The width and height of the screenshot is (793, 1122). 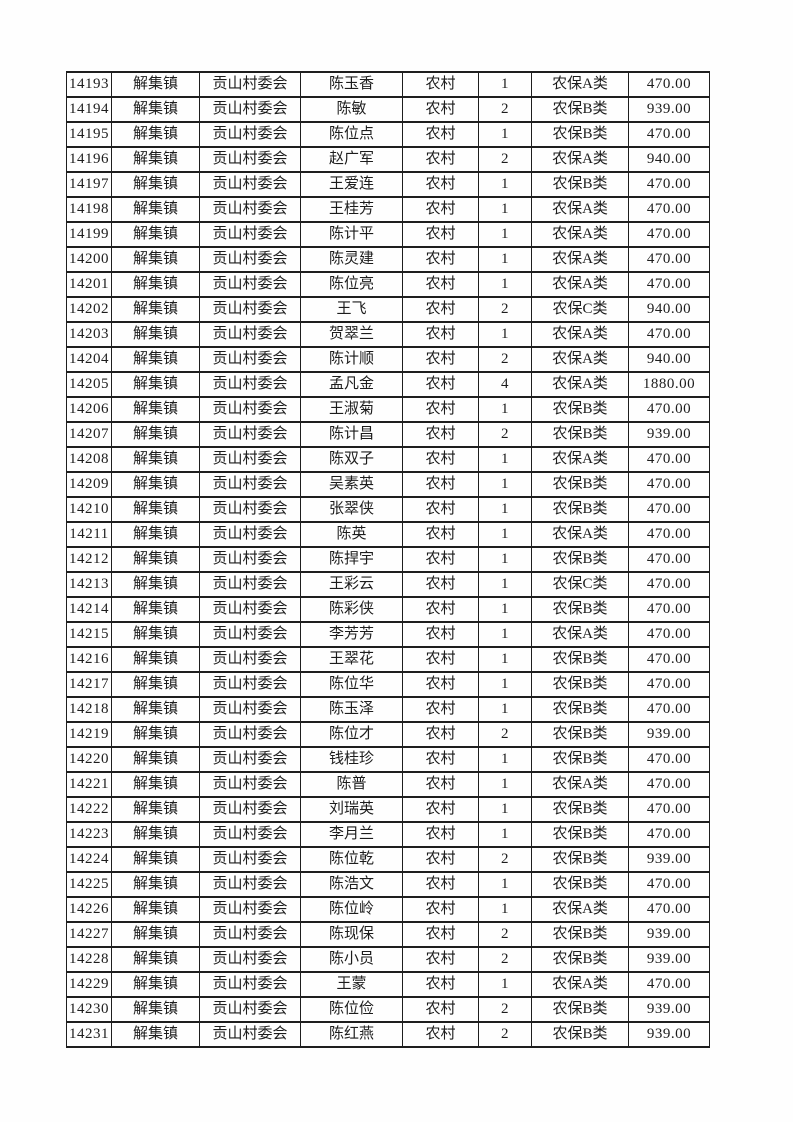 I want to click on table-row: 14220 解集镇 贡山村委会 钱桂珍 农村 1 农保B类 470.00, so click(x=388, y=759).